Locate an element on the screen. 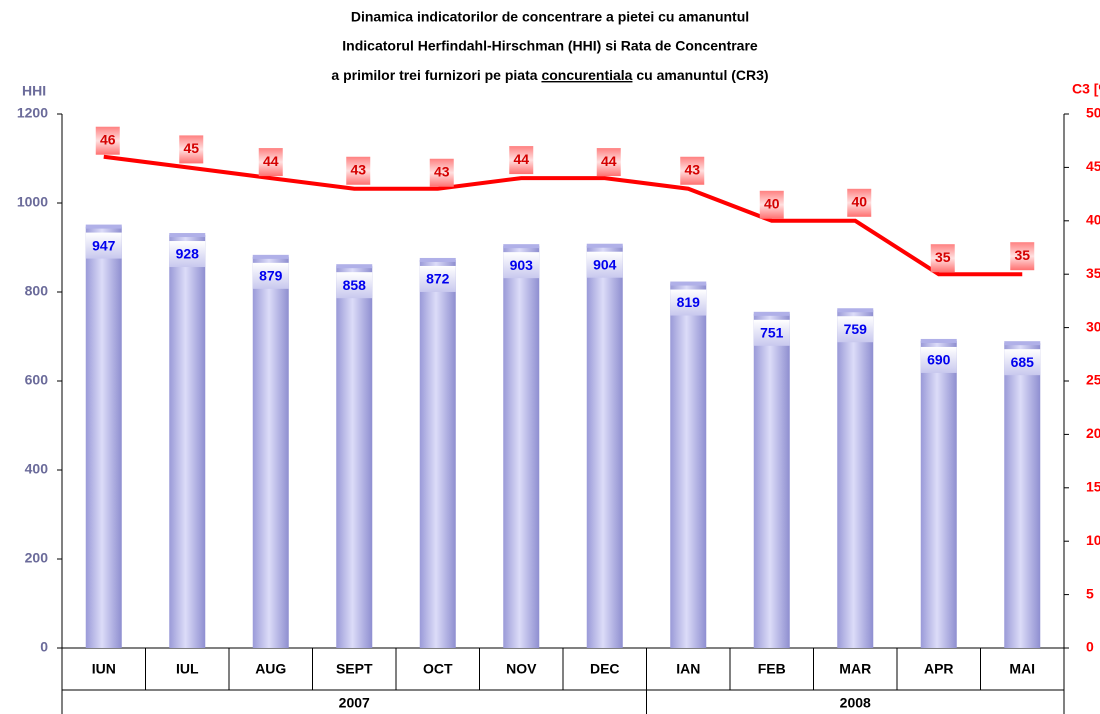 Image resolution: width=1100 pixels, height=714 pixels. y-tick-label: 600 is located at coordinates (37, 380).